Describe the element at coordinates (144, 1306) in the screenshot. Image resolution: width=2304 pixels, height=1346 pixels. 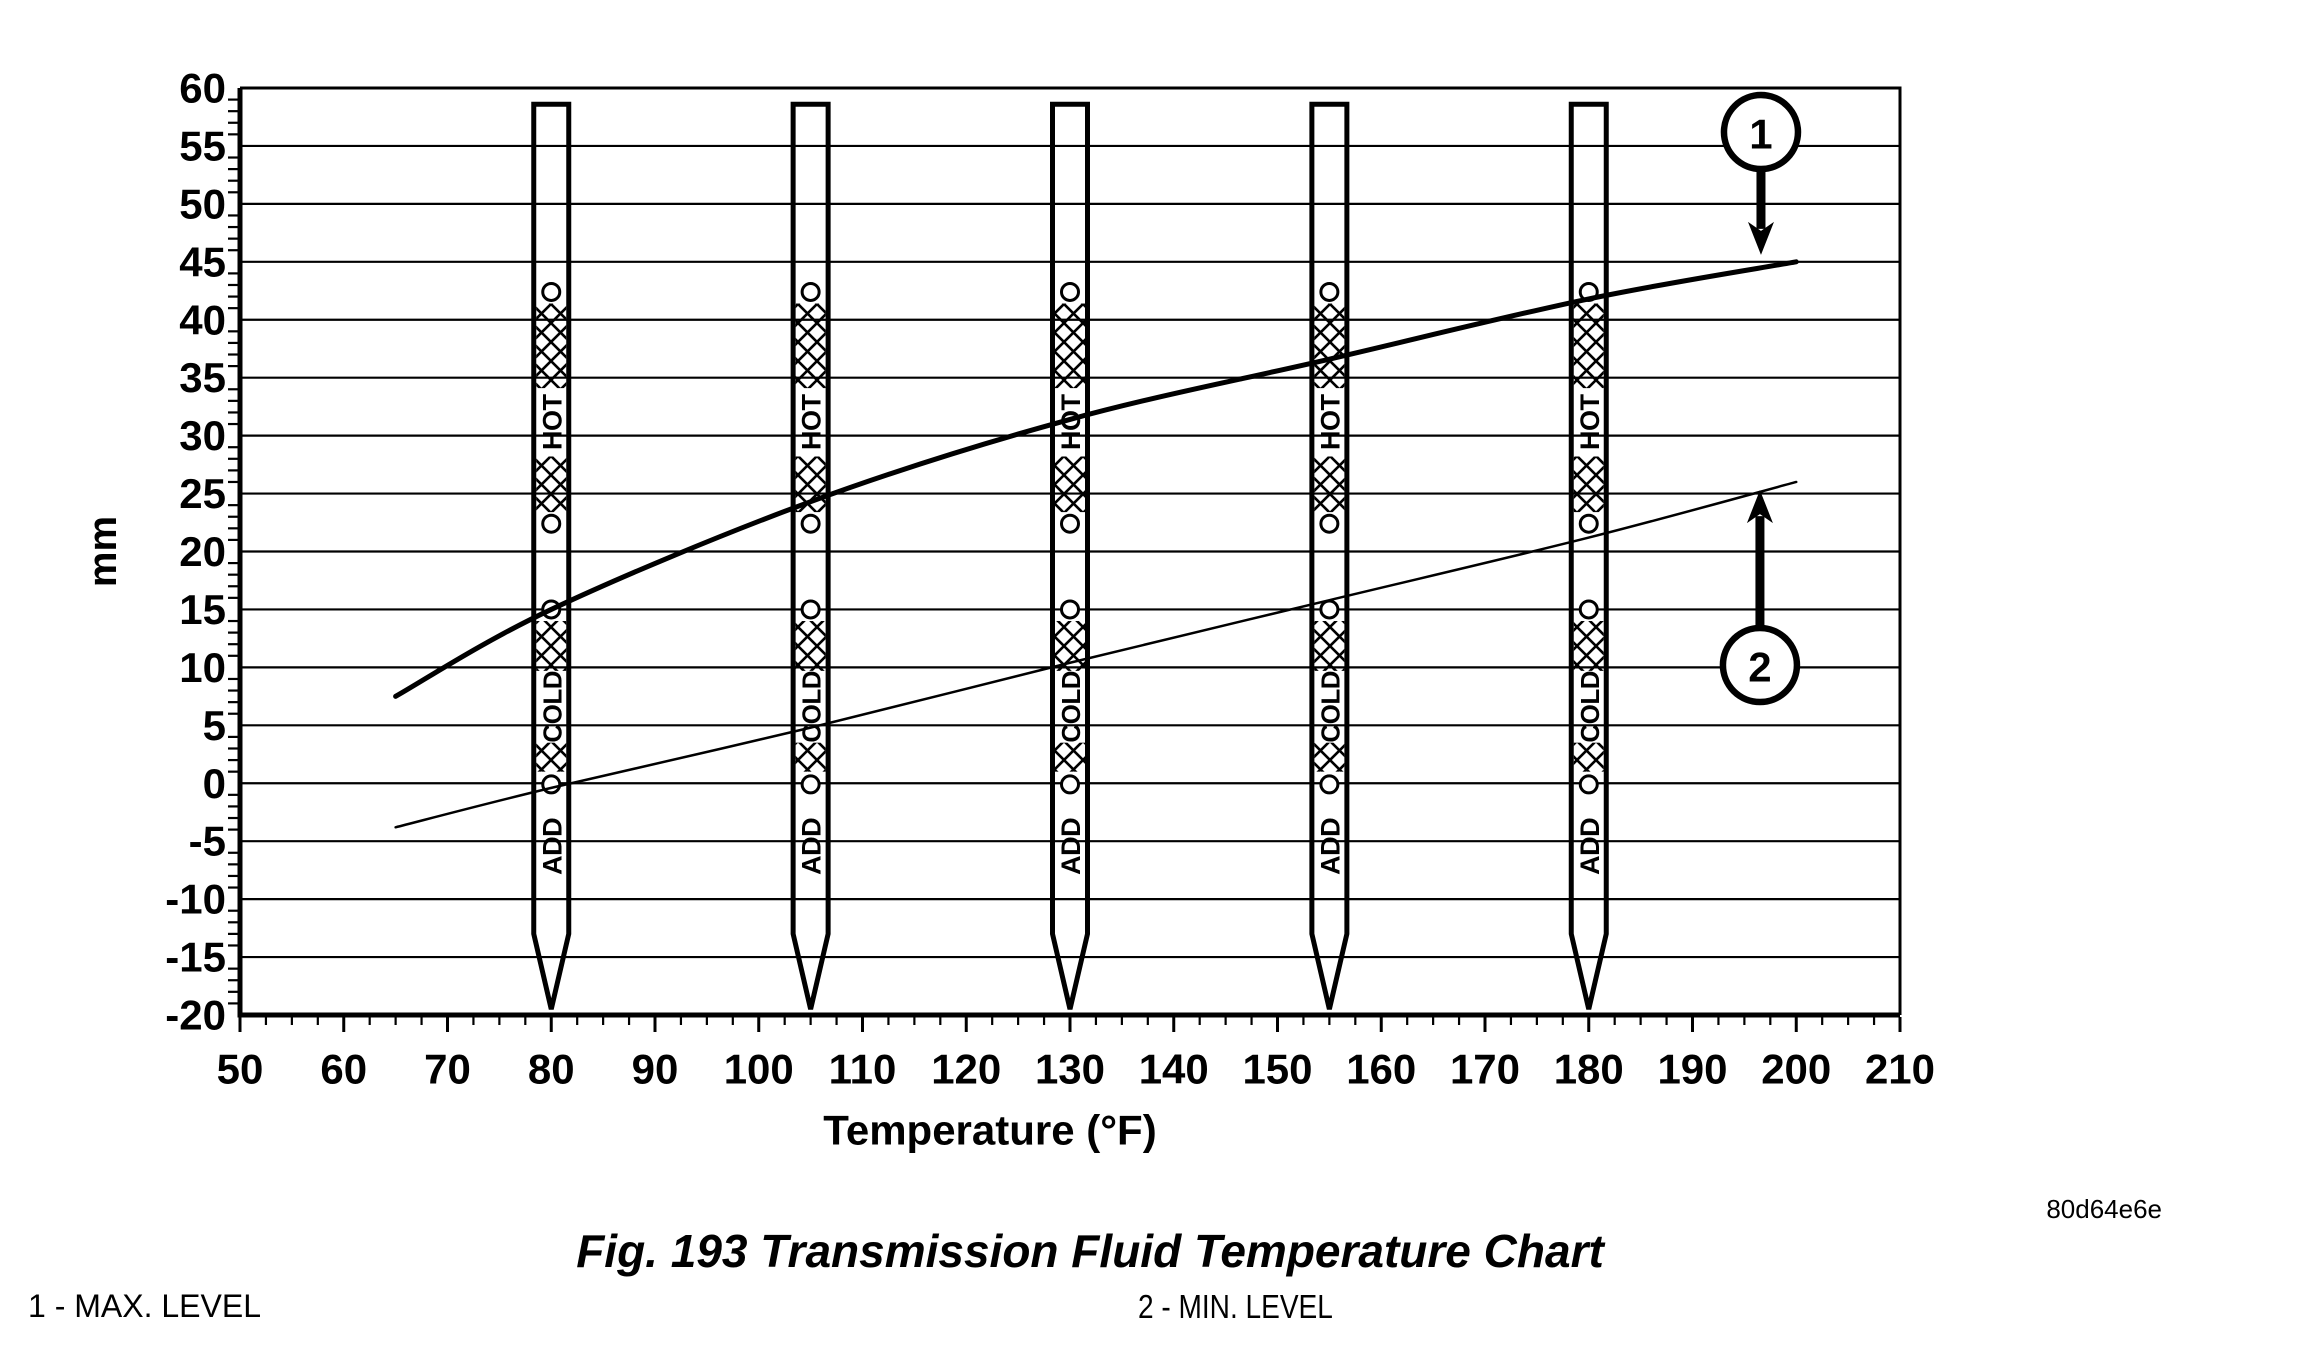
I see `legend-max-level: 1 - MAX. LEVEL` at that location.